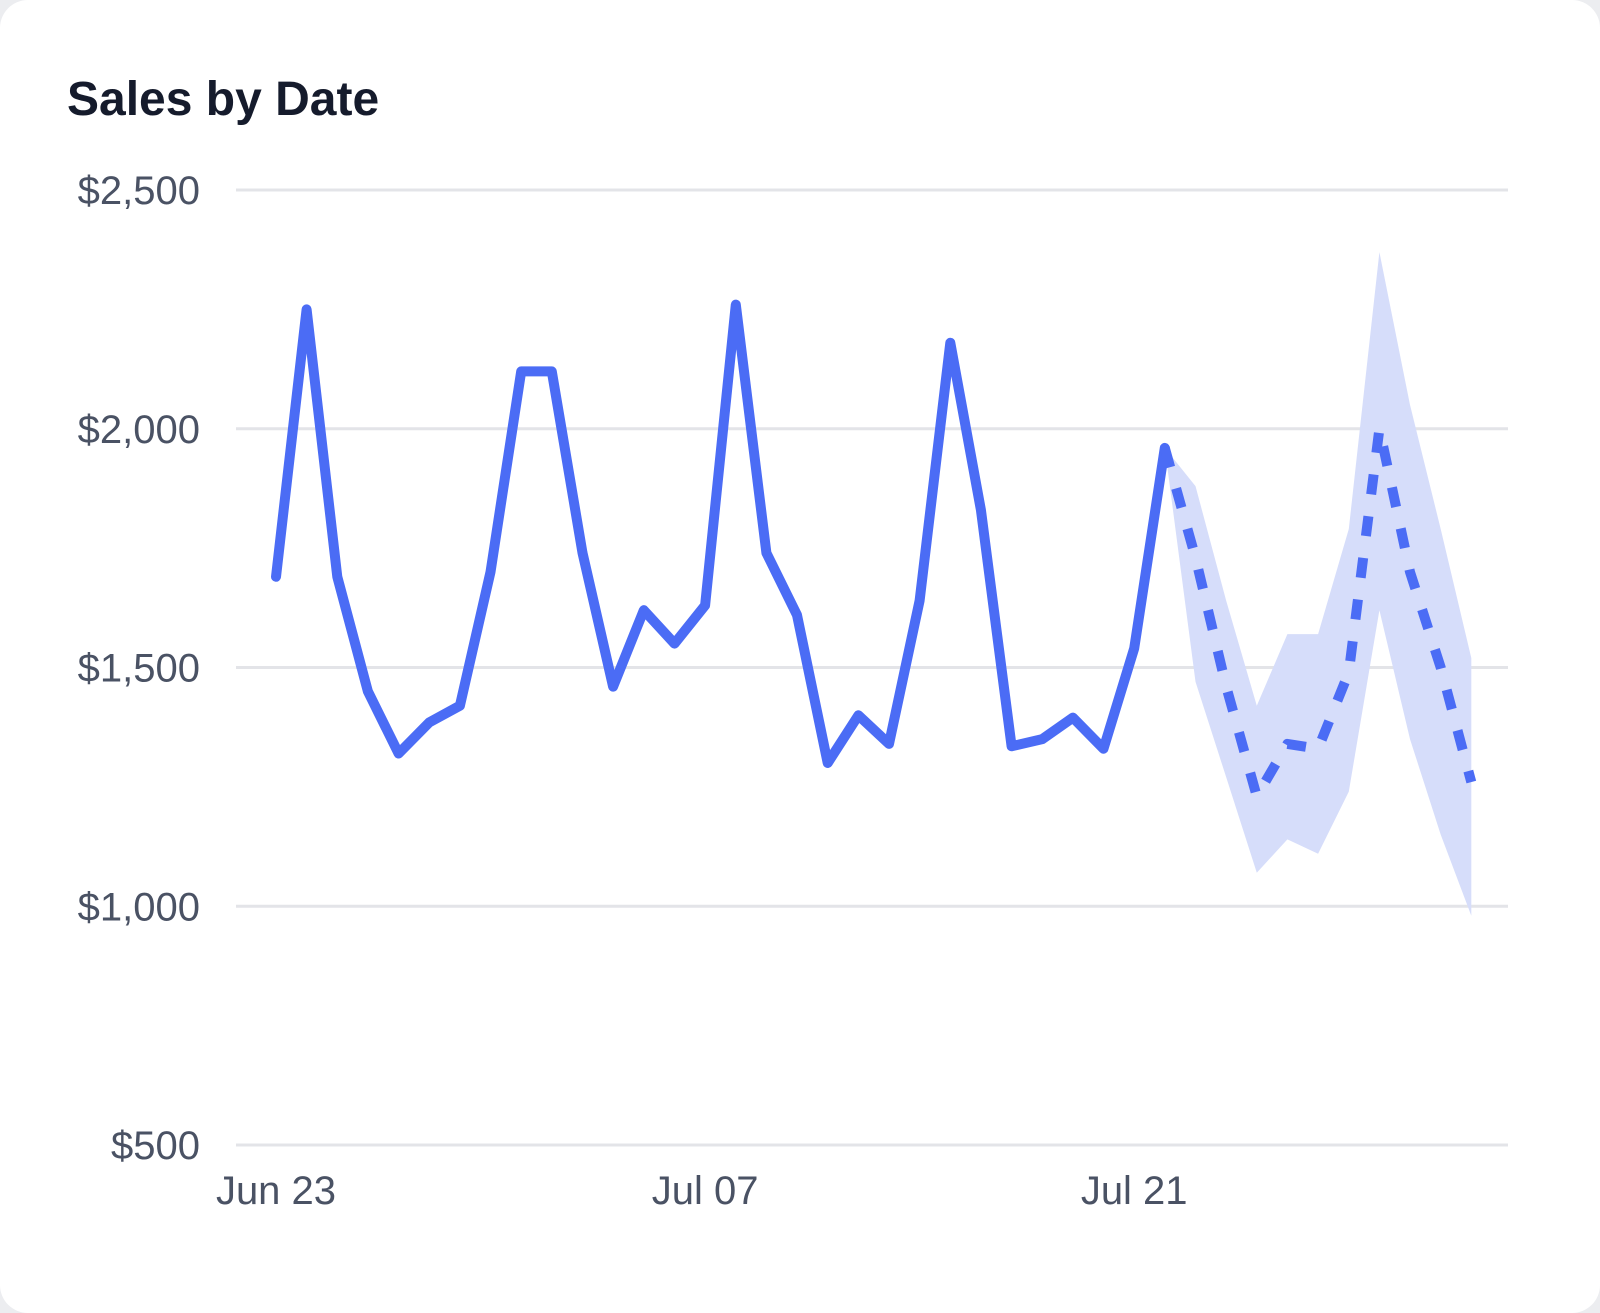 The width and height of the screenshot is (1600, 1313). I want to click on x-tick-label: Jul 07, so click(705, 1191).